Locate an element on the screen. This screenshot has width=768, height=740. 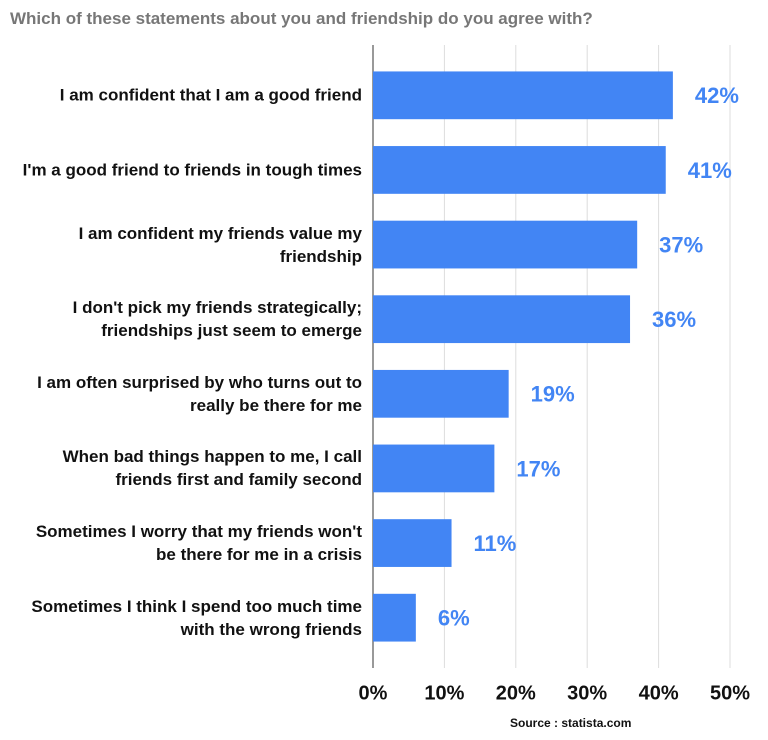
x-tick-label: 20% is located at coordinates (516, 693).